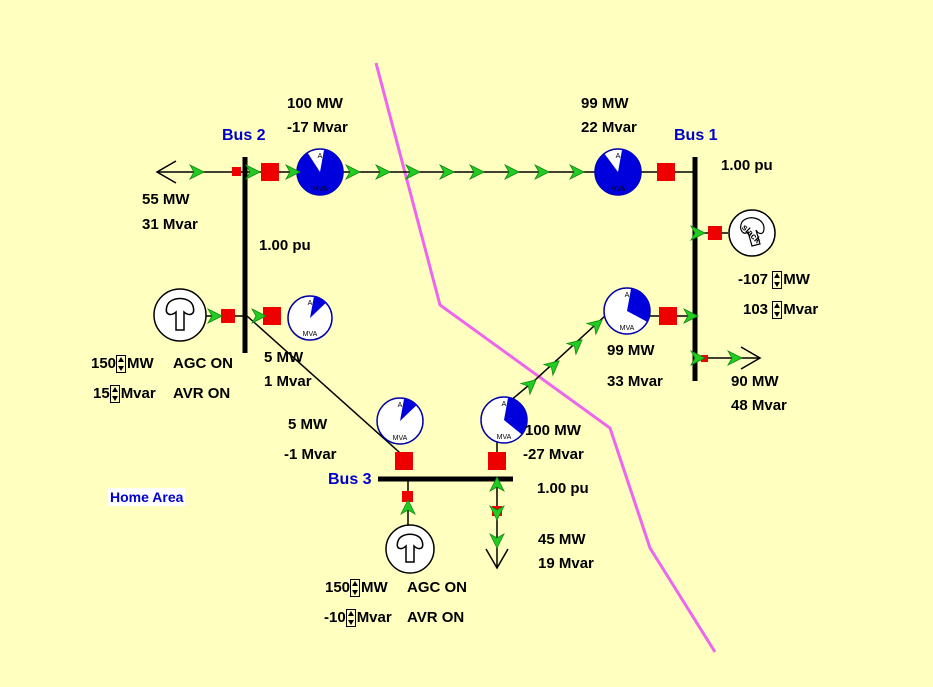 The height and width of the screenshot is (687, 933). What do you see at coordinates (566, 563) in the screenshot?
I see `load-bus3-mvar: 19 Mvar` at bounding box center [566, 563].